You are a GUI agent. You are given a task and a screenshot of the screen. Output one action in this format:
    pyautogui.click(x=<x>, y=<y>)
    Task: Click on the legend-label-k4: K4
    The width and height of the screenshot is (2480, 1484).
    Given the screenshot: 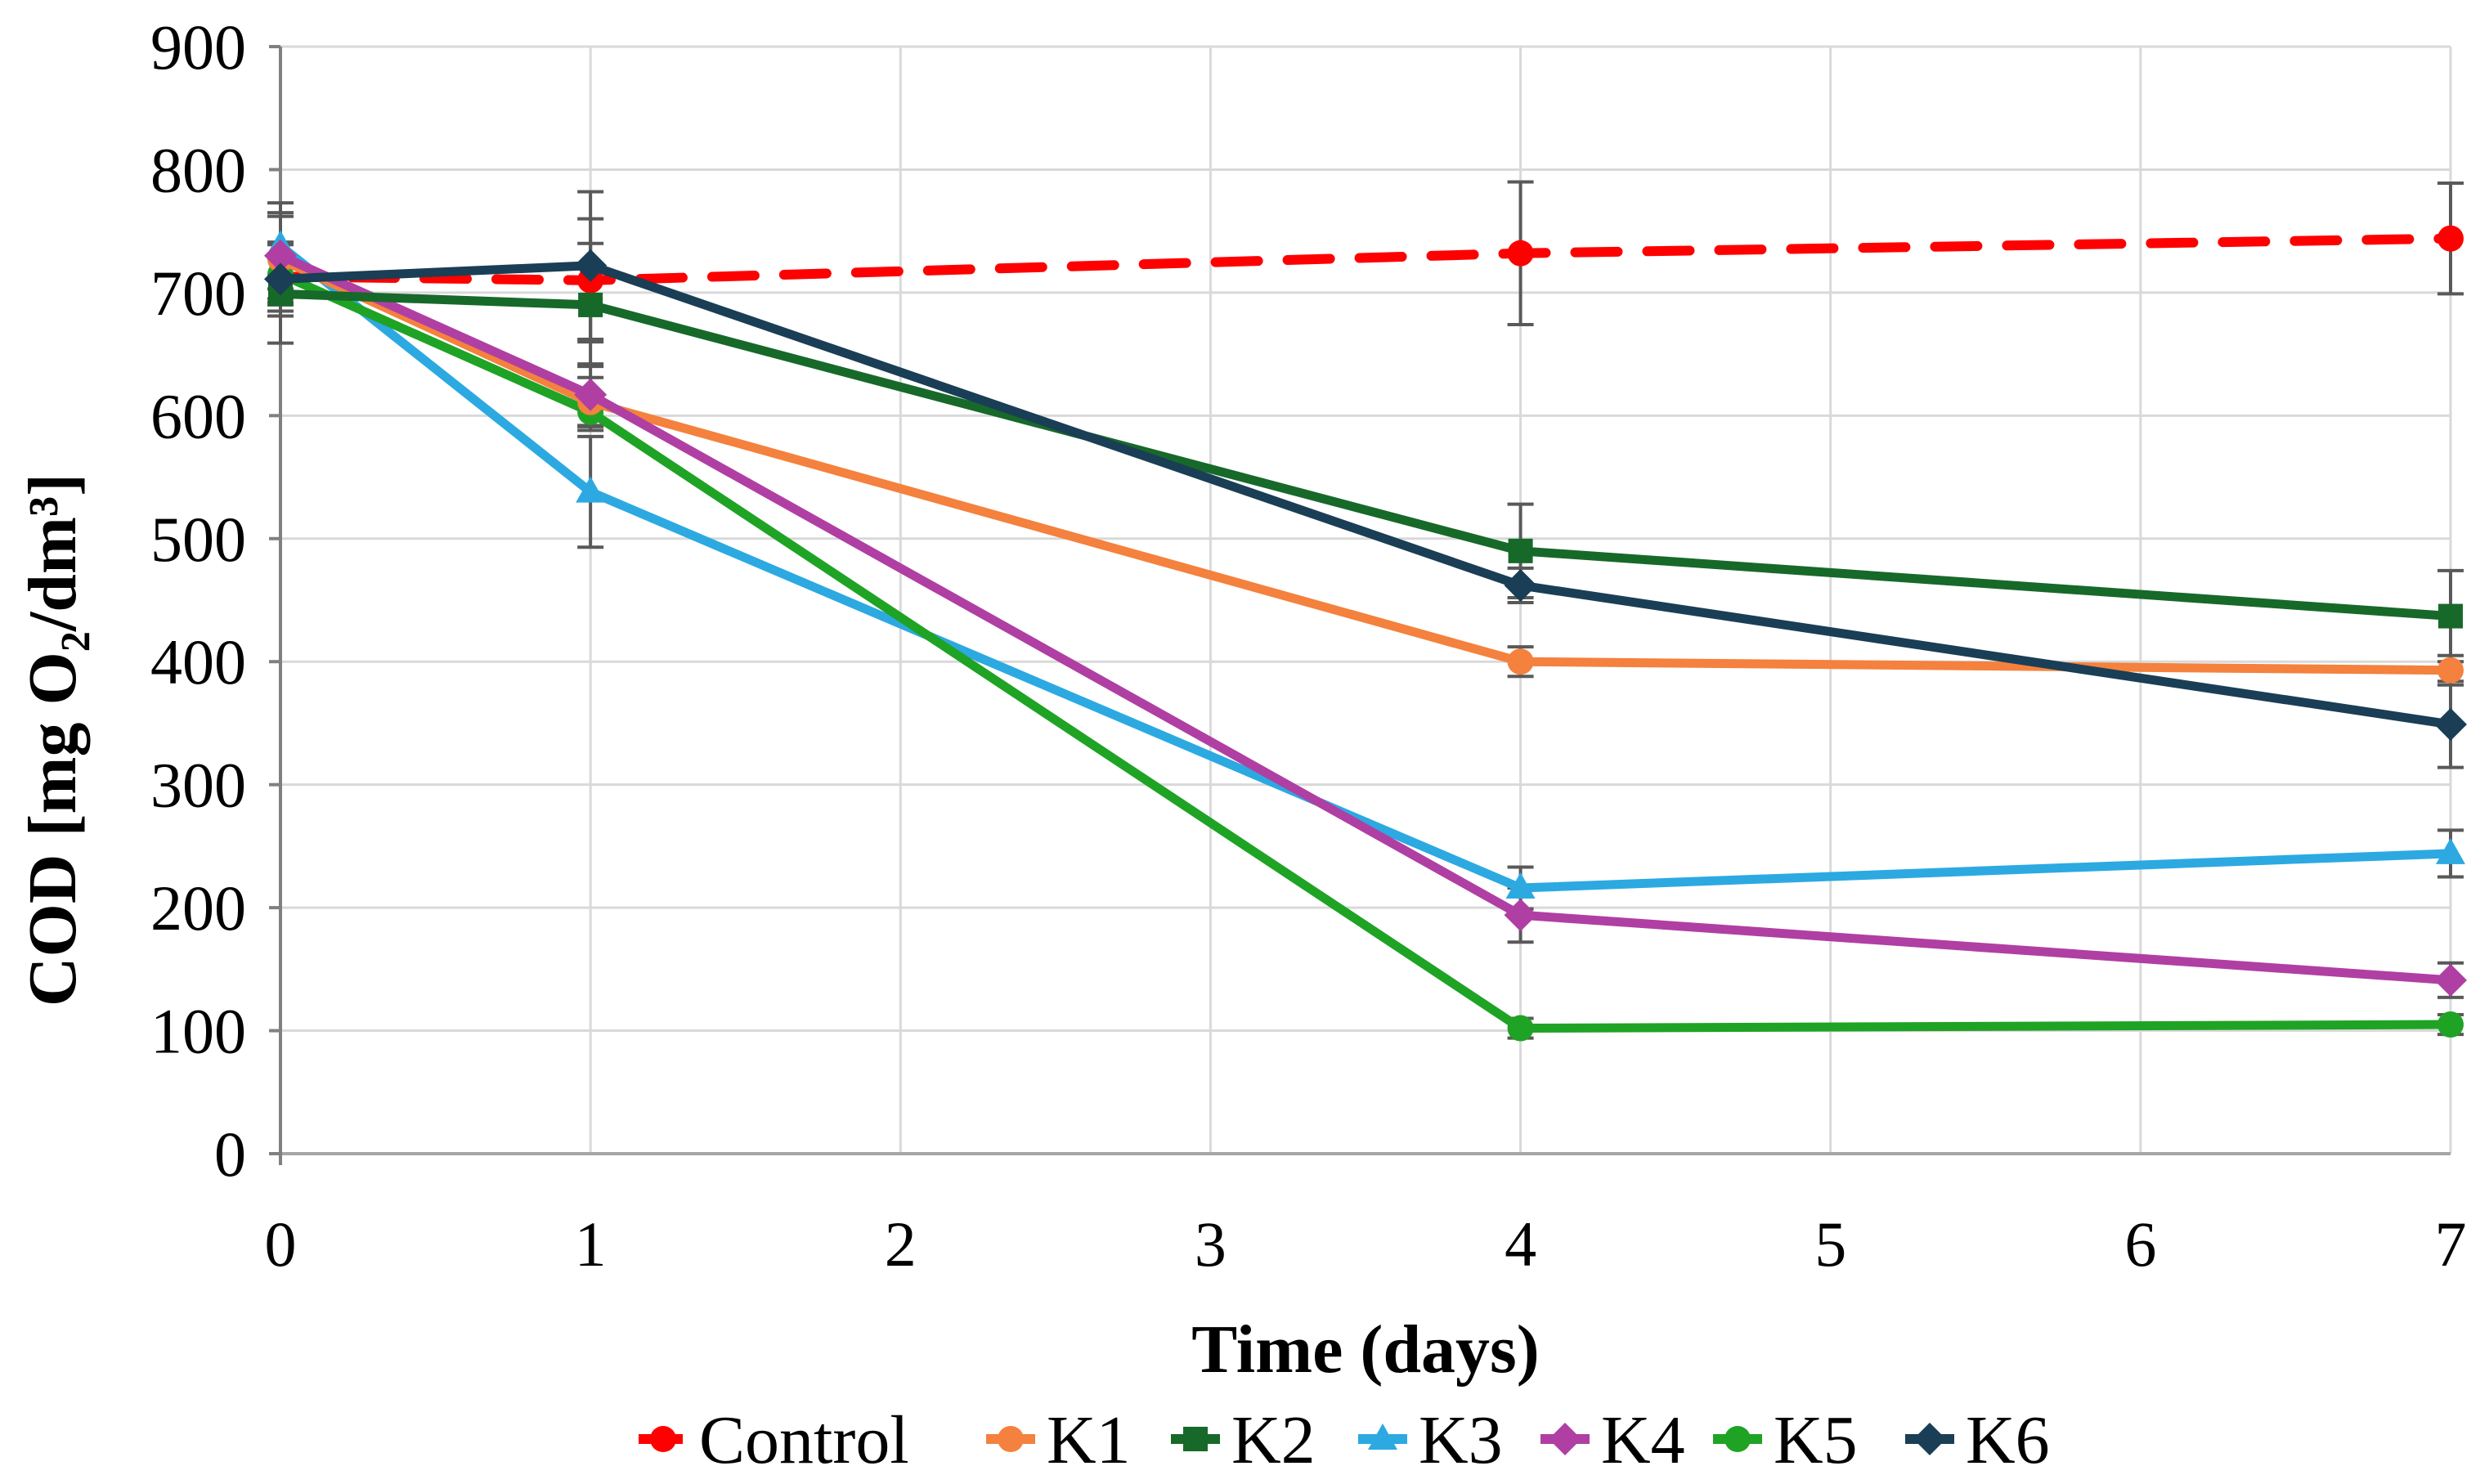 What is the action you would take?
    pyautogui.click(x=1643, y=1440)
    